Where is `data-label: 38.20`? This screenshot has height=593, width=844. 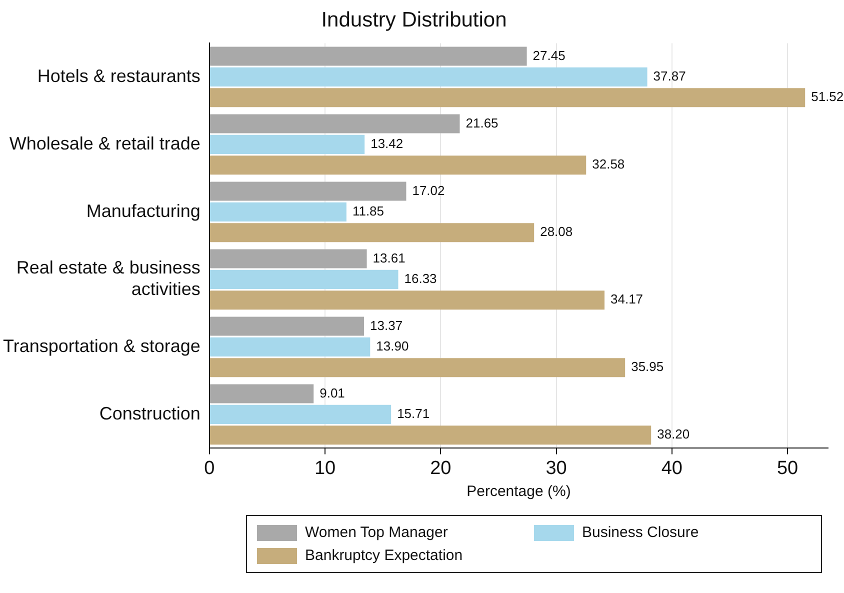
data-label: 38.20 is located at coordinates (673, 434).